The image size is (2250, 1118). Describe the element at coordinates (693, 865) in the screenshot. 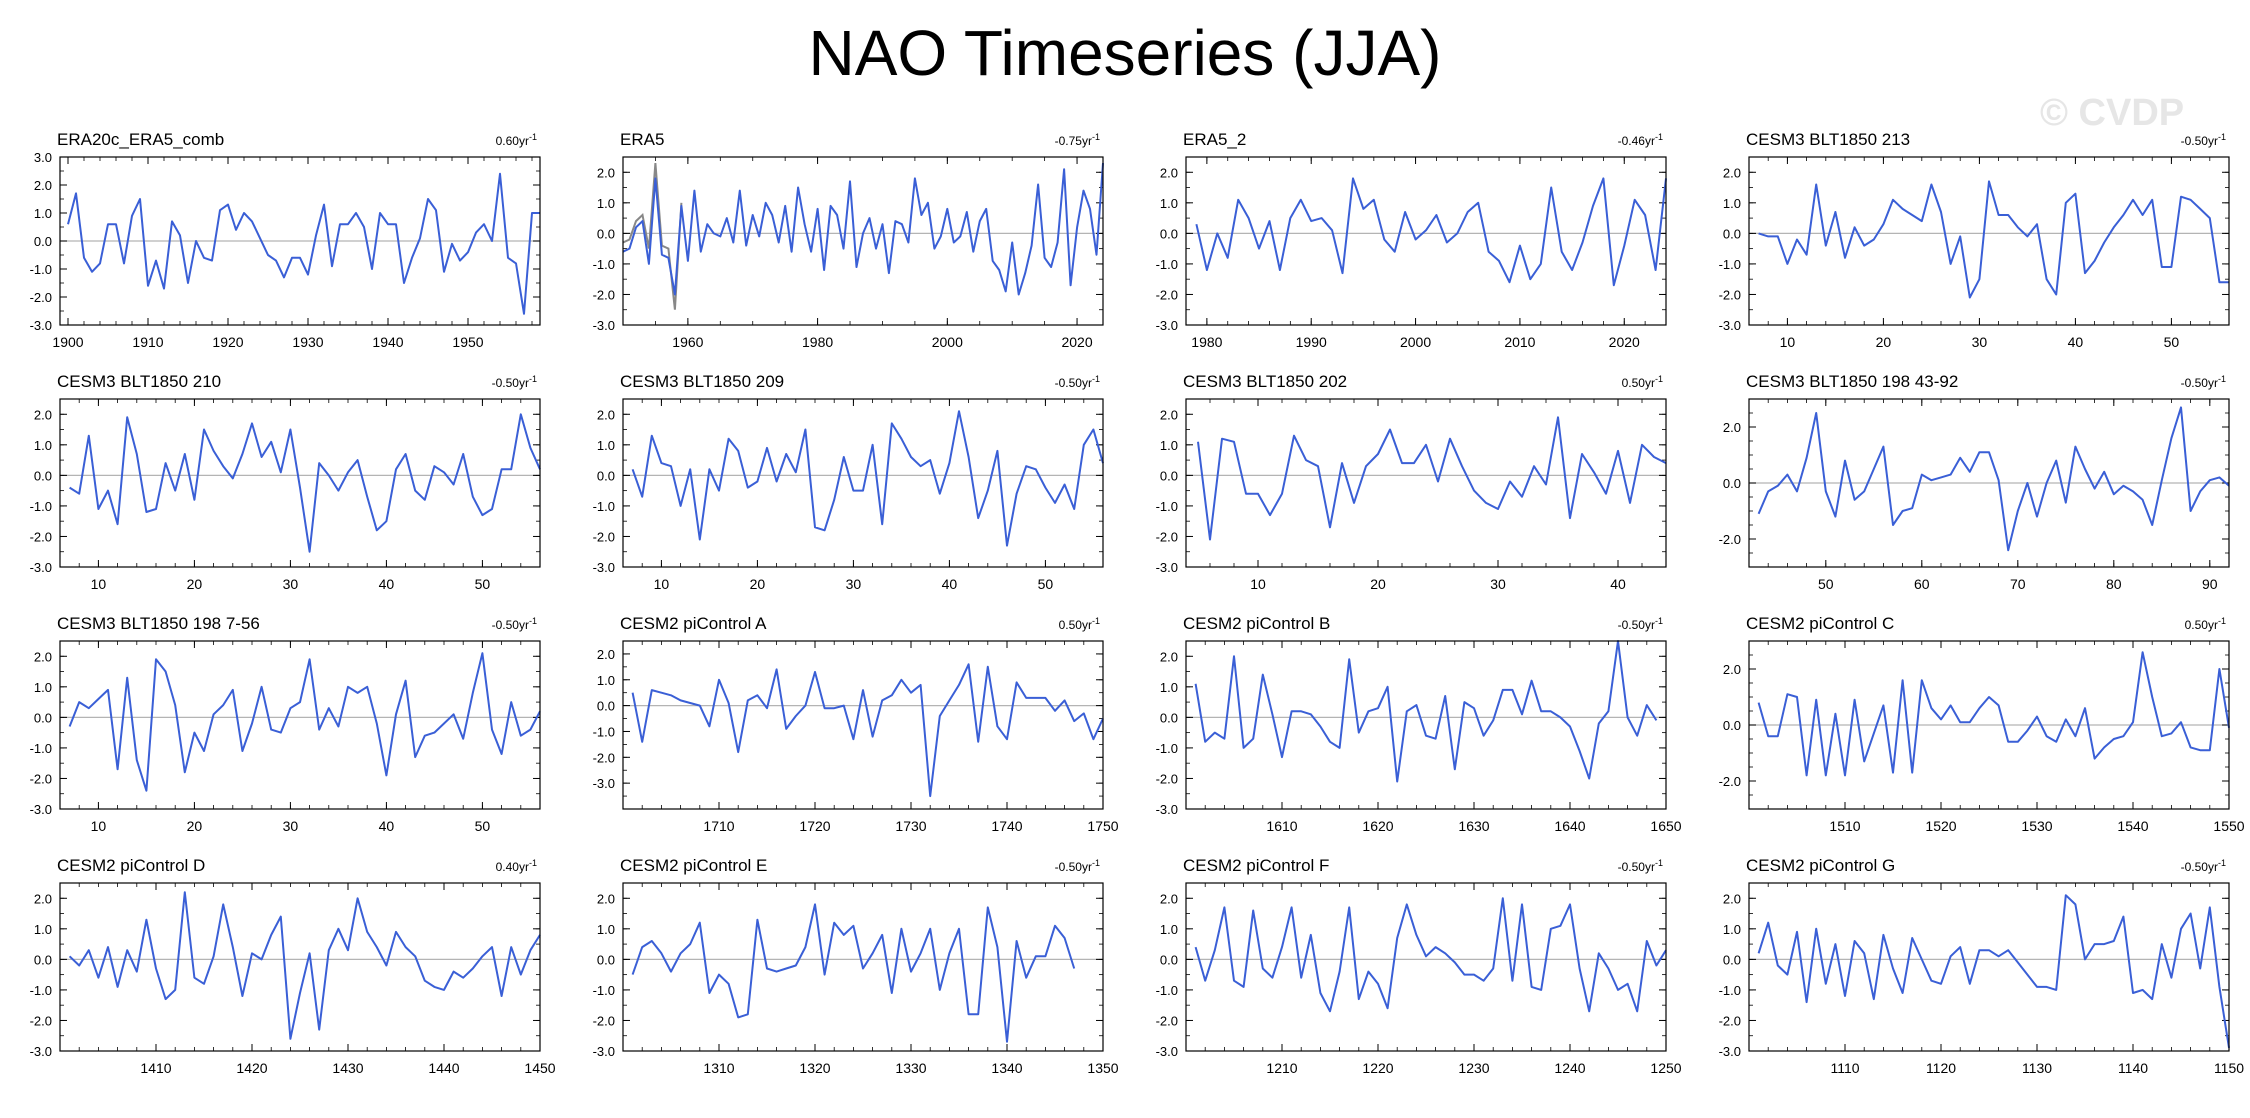

I see `panel-title: CESM2 piControl E` at that location.